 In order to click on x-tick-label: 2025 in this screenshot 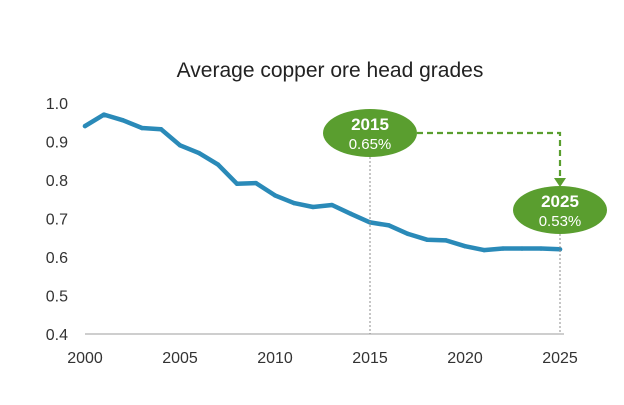, I will do `click(560, 358)`.